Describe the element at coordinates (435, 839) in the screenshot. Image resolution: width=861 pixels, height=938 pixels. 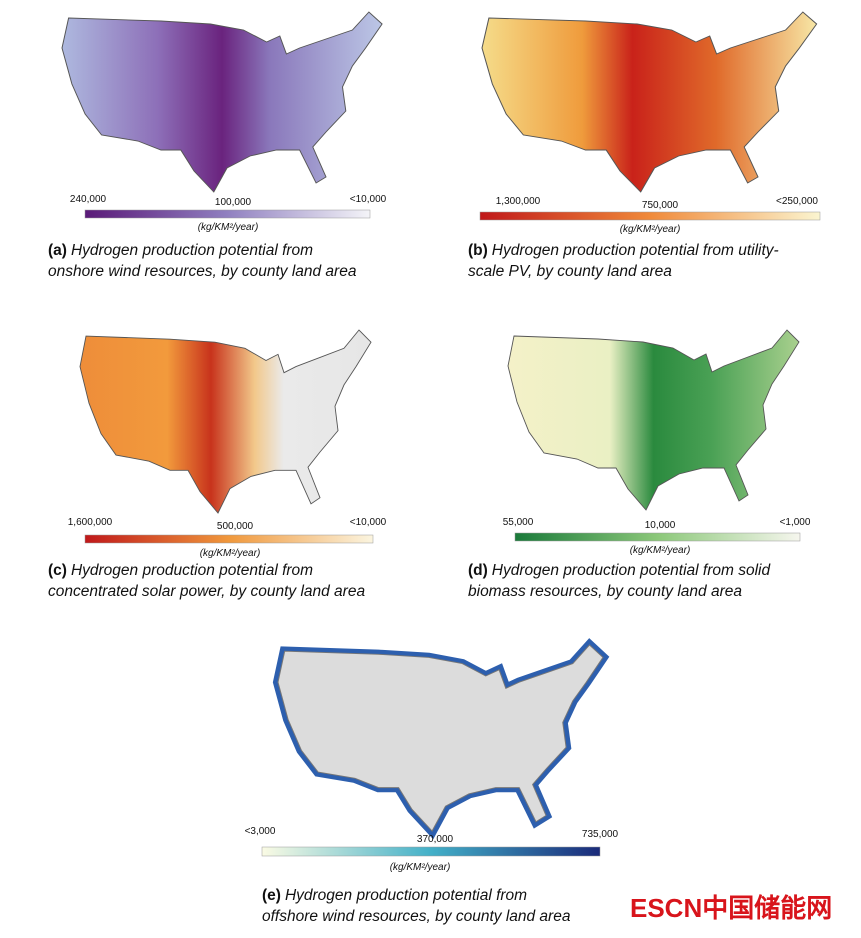
I see `legend-middle: 370,000` at that location.